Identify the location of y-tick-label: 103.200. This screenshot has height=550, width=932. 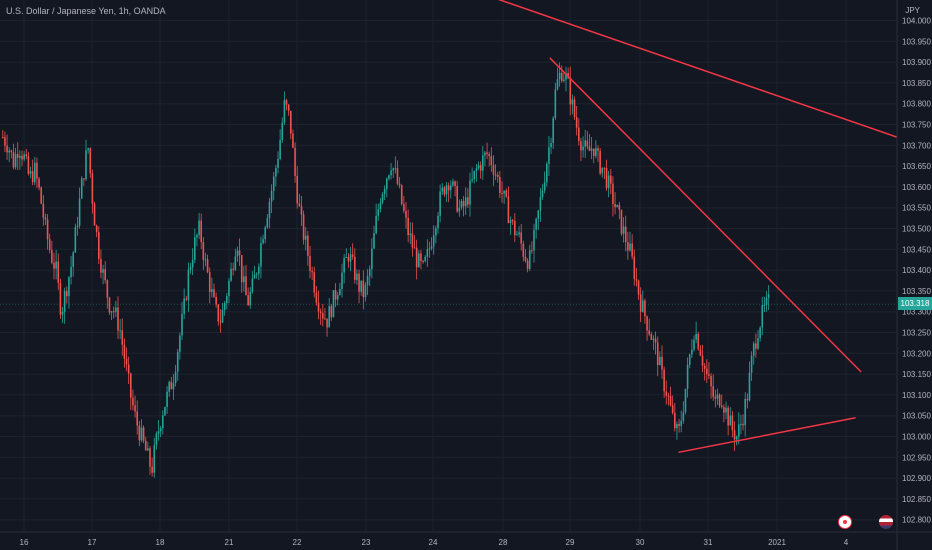
(916, 353).